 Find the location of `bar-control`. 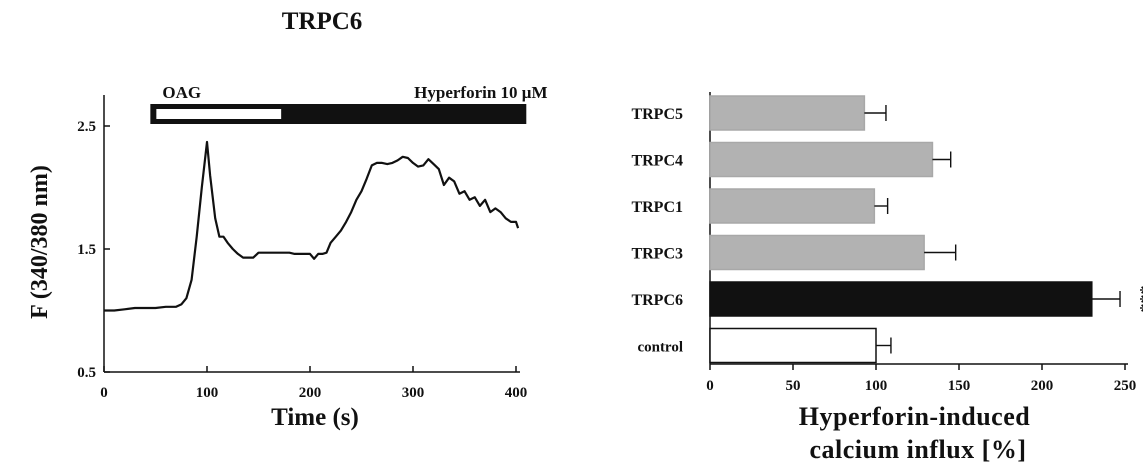

bar-control is located at coordinates (793, 345).